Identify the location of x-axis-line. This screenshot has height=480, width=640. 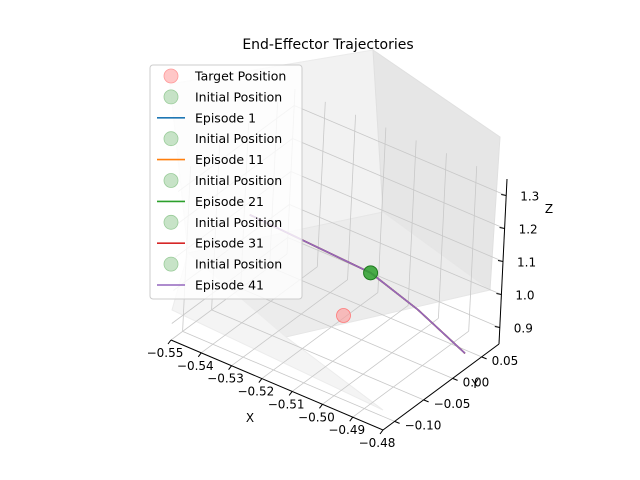
(277, 385).